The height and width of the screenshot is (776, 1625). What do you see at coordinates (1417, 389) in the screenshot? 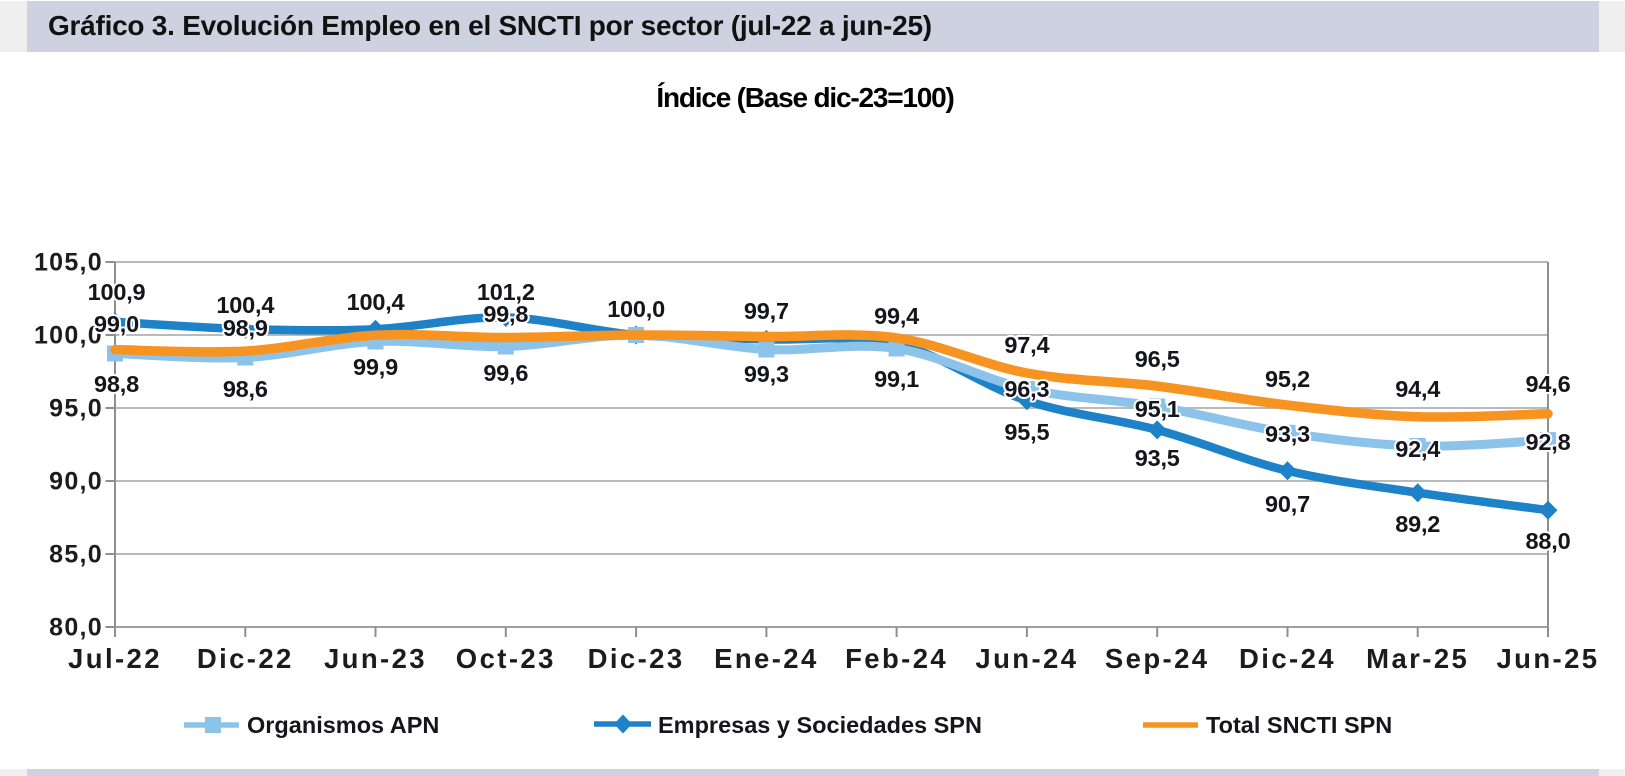
I see `svg-text: 94,4` at bounding box center [1417, 389].